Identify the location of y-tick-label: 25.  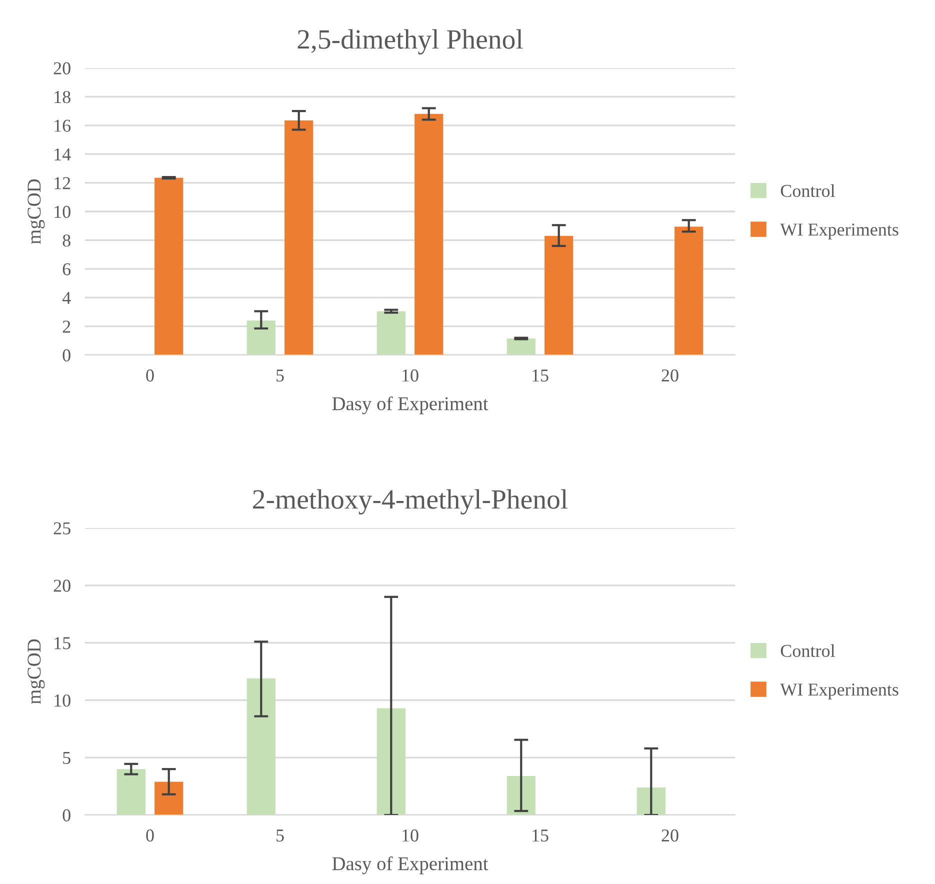
(62, 528).